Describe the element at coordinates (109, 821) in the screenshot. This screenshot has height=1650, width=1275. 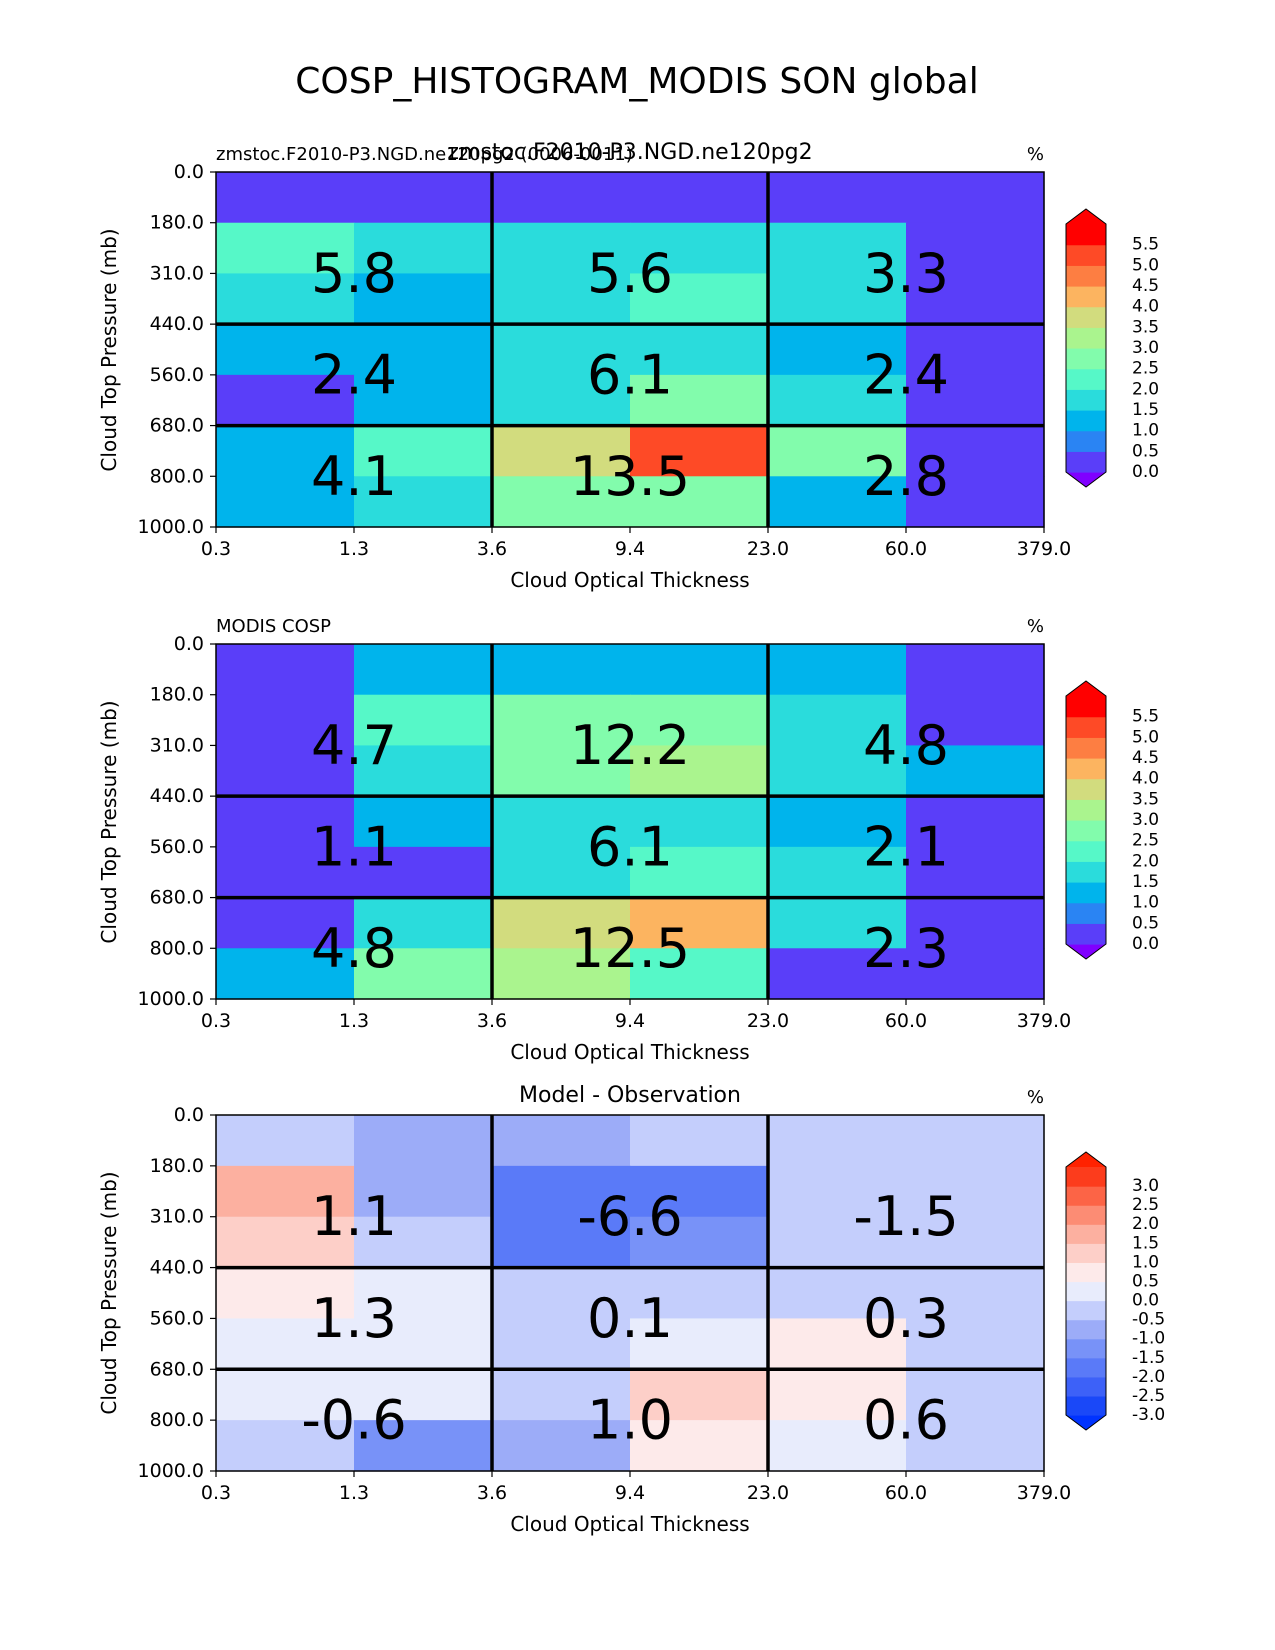
I see `y-axis-label-2: Cloud Top Pressure (mb)` at that location.